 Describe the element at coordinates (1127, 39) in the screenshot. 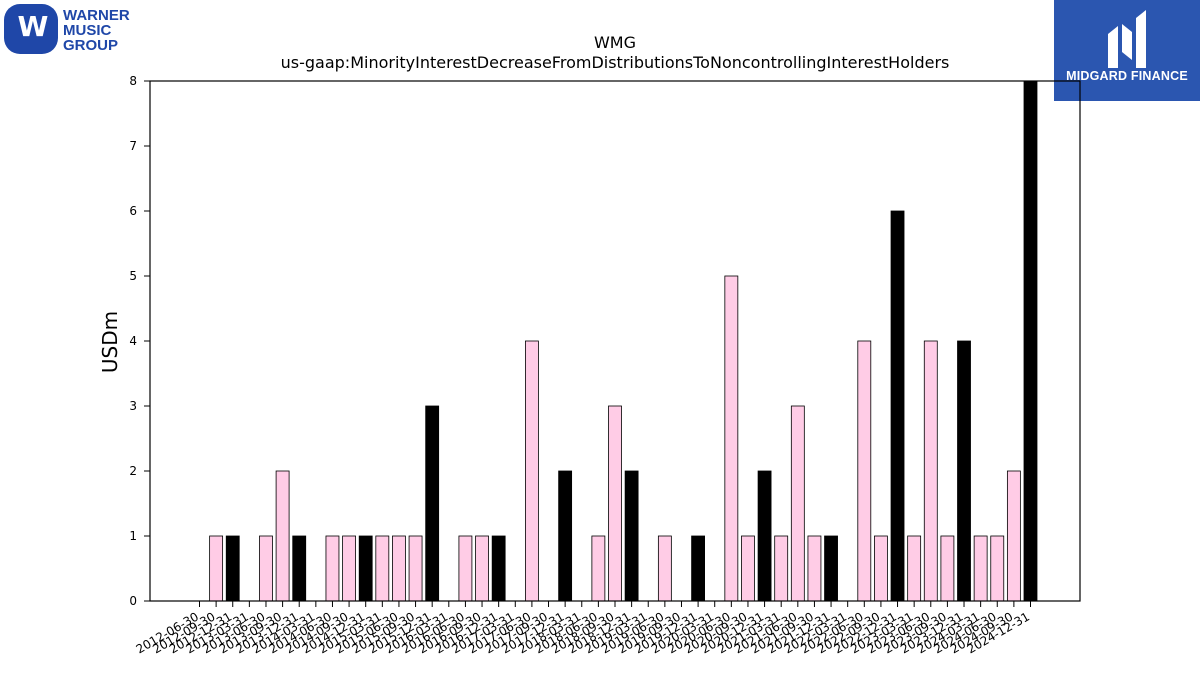

I see `midgard-emblem-icon` at that location.